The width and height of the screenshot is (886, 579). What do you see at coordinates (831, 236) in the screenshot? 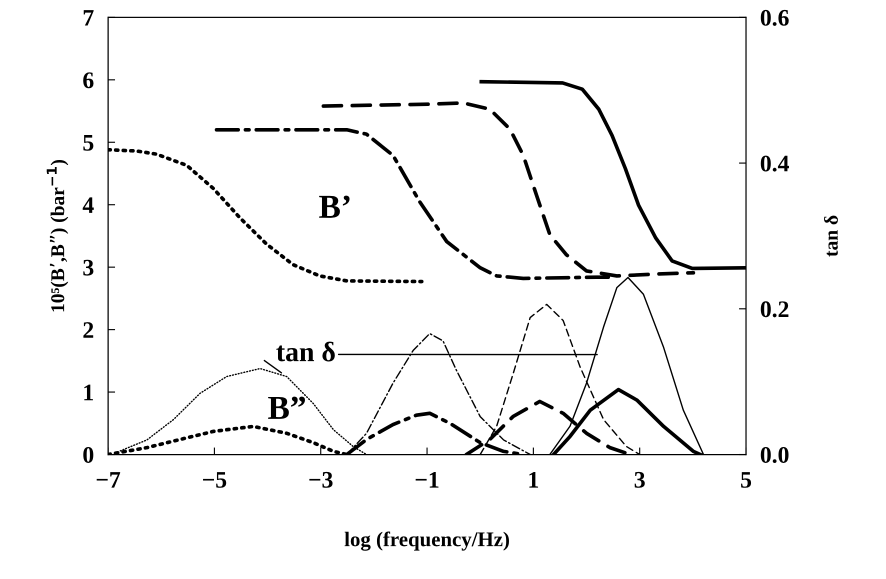
I see `y2-axis-title: tan δ` at bounding box center [831, 236].